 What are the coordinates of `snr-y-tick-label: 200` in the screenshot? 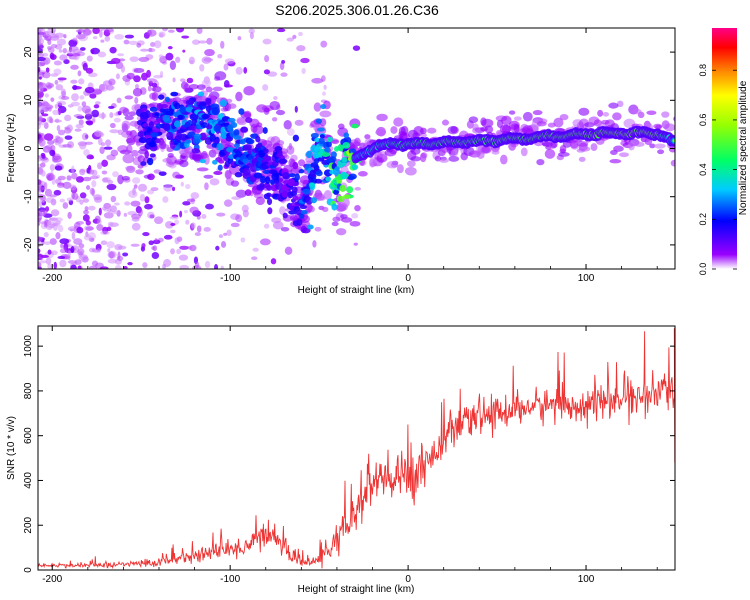 It's located at (28, 524).